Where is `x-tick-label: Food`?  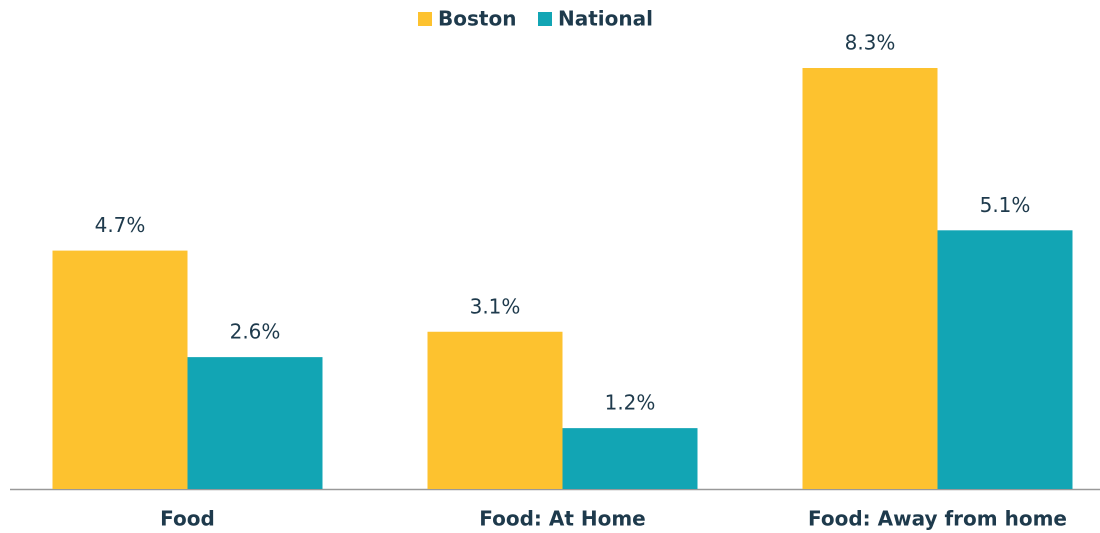 x-tick-label: Food is located at coordinates (187, 519).